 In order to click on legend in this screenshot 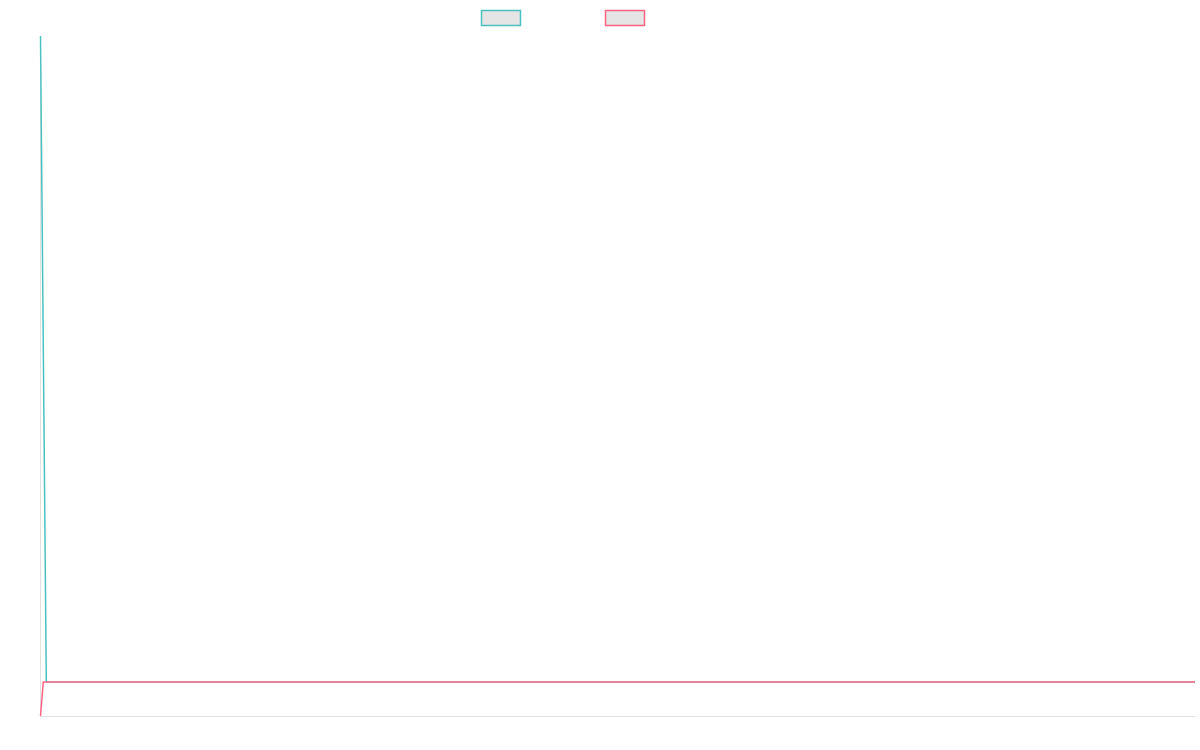, I will do `click(563, 18)`.